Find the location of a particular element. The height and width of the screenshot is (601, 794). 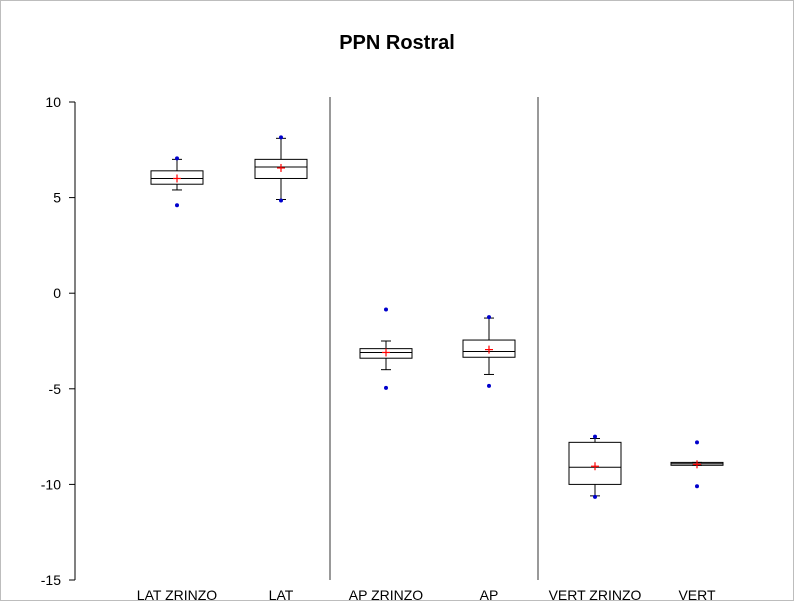

y-tick-label: -5 is located at coordinates (55, 389).